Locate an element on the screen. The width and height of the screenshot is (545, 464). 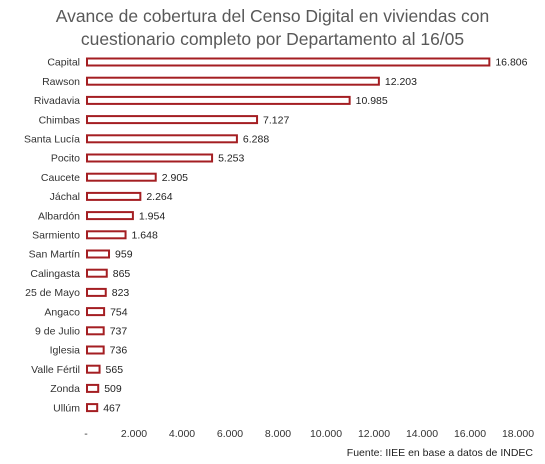
value-label: 2.264 is located at coordinates (159, 197).